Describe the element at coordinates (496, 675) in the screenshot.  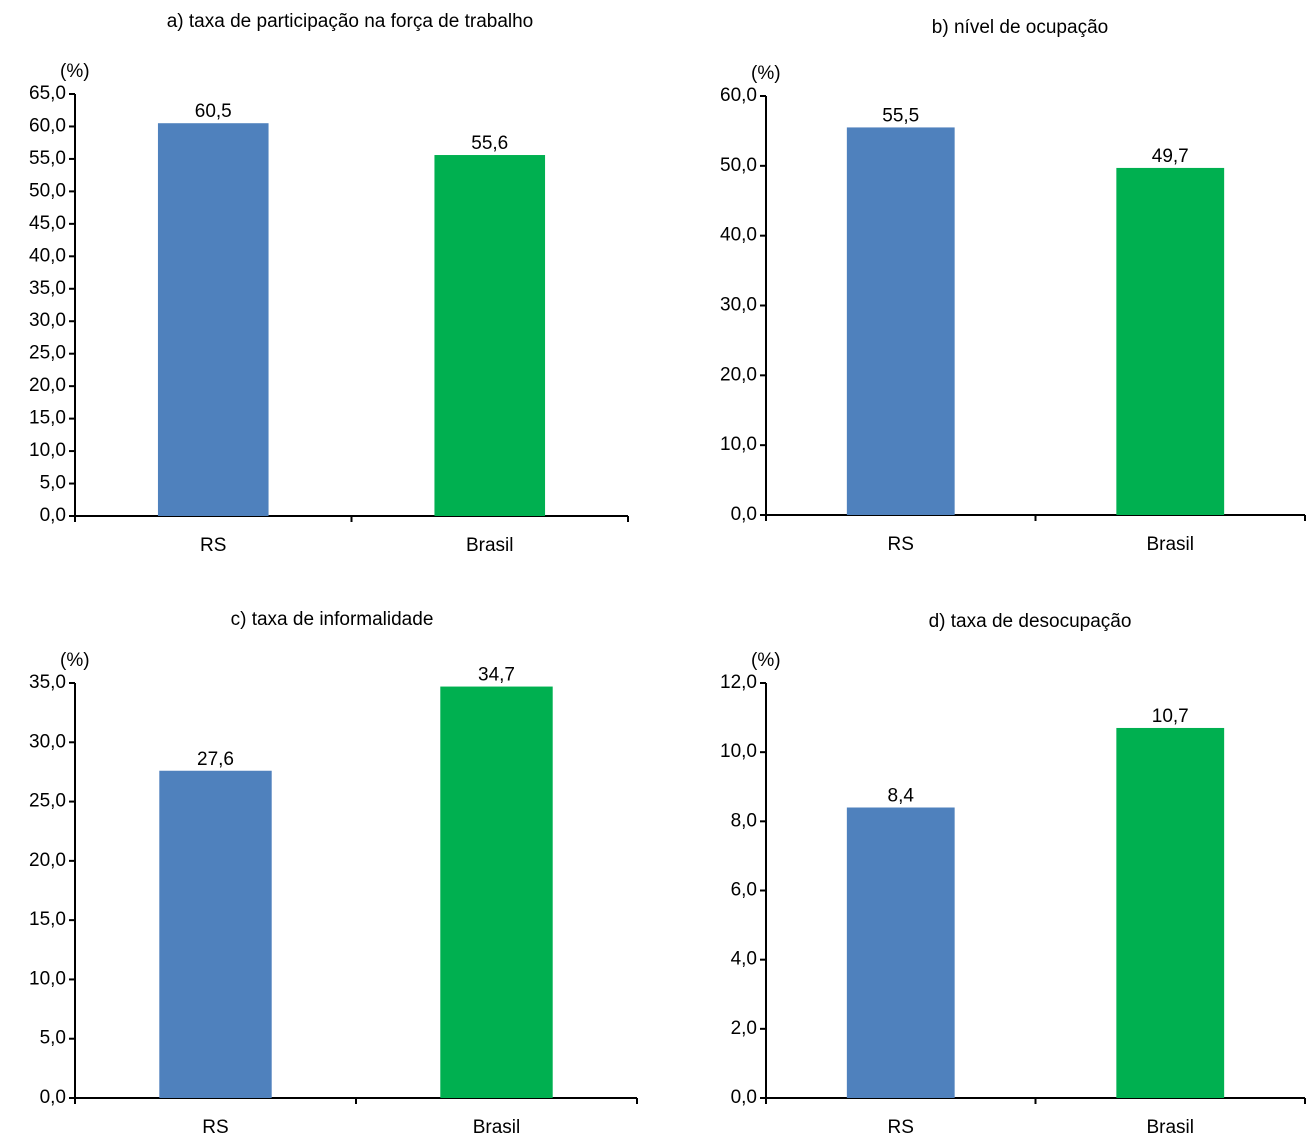
I see `value-label: 34,7` at that location.